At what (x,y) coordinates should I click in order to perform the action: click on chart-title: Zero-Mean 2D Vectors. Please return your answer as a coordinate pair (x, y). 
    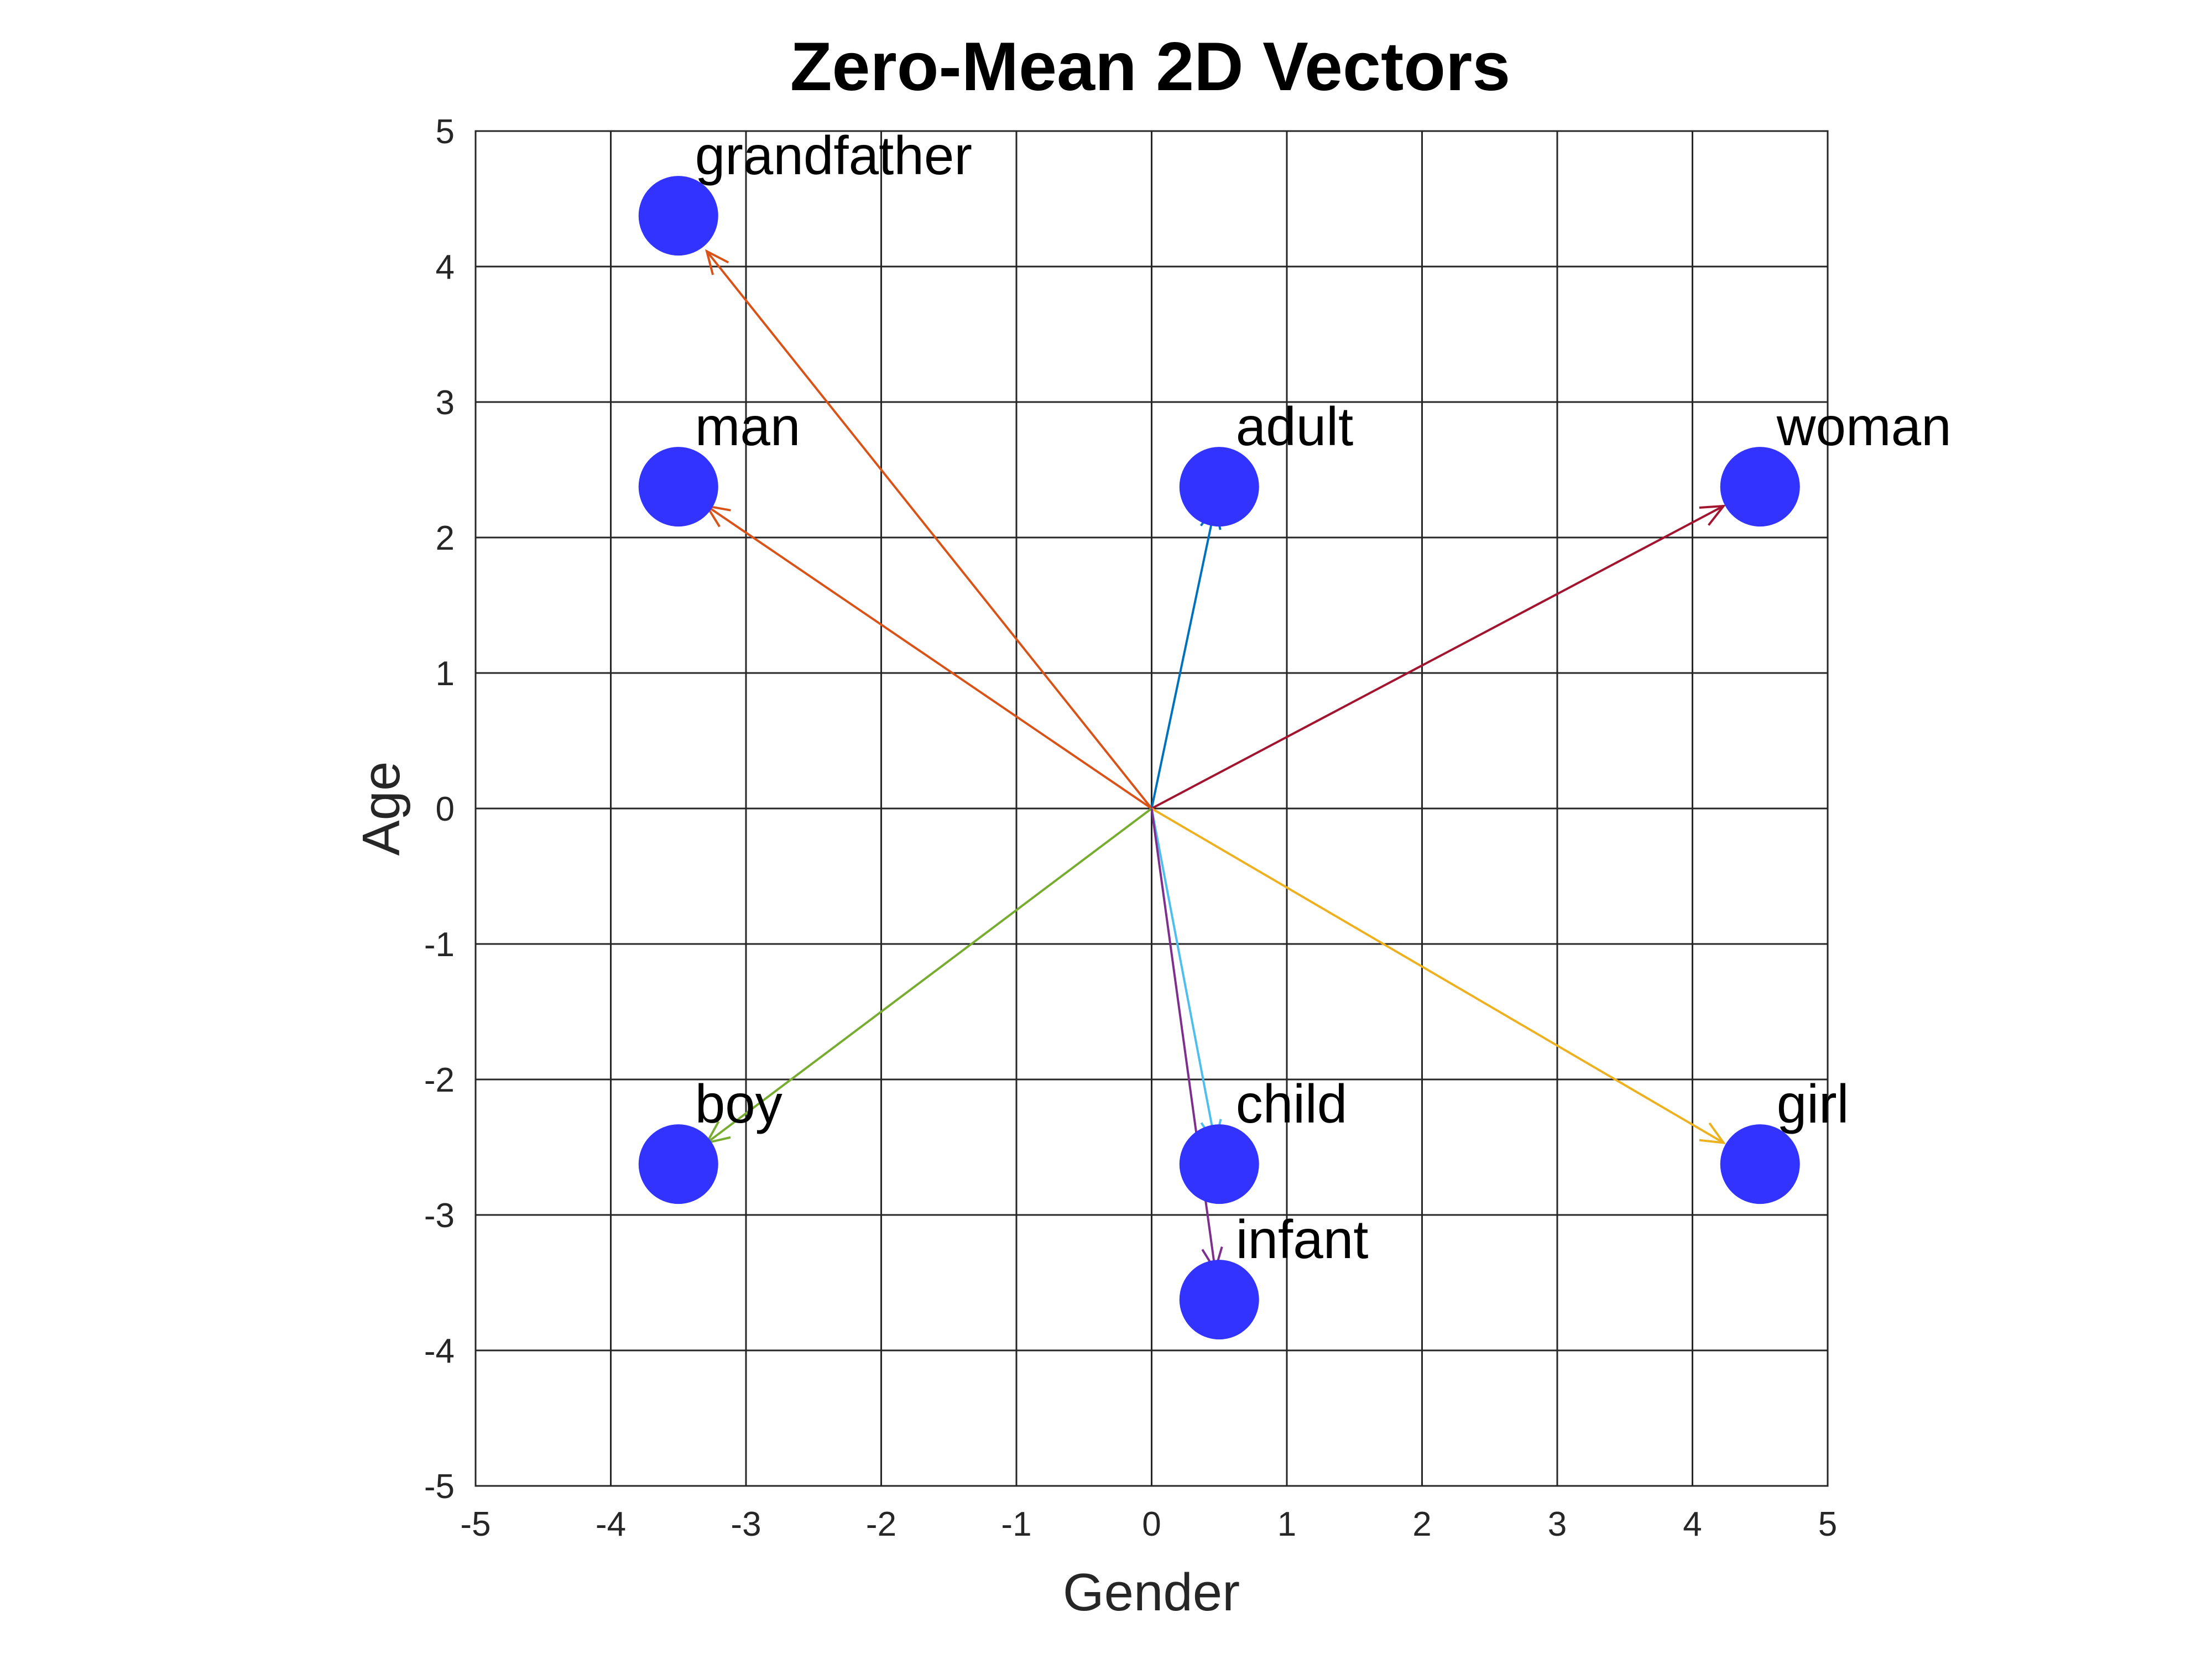
    Looking at the image, I should click on (1150, 67).